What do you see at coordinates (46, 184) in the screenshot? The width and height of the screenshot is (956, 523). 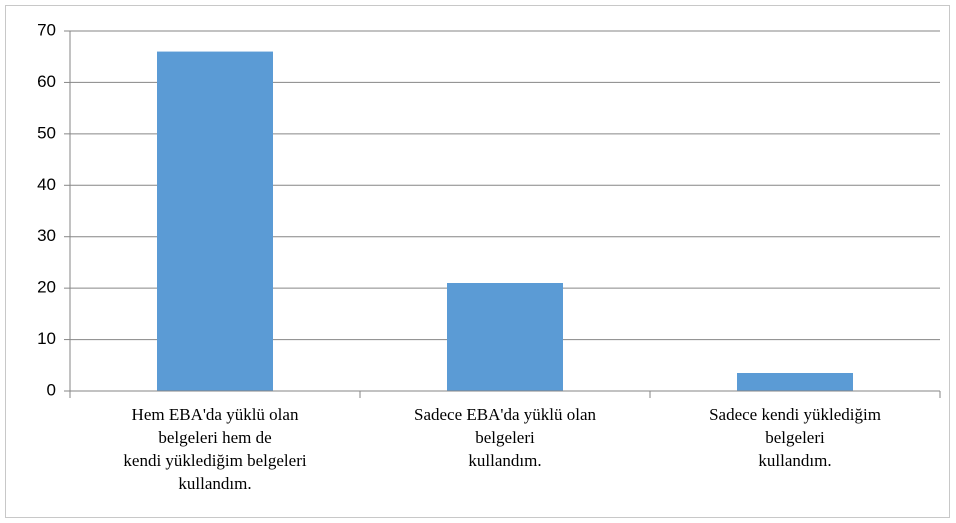 I see `y-tick-label: 40` at bounding box center [46, 184].